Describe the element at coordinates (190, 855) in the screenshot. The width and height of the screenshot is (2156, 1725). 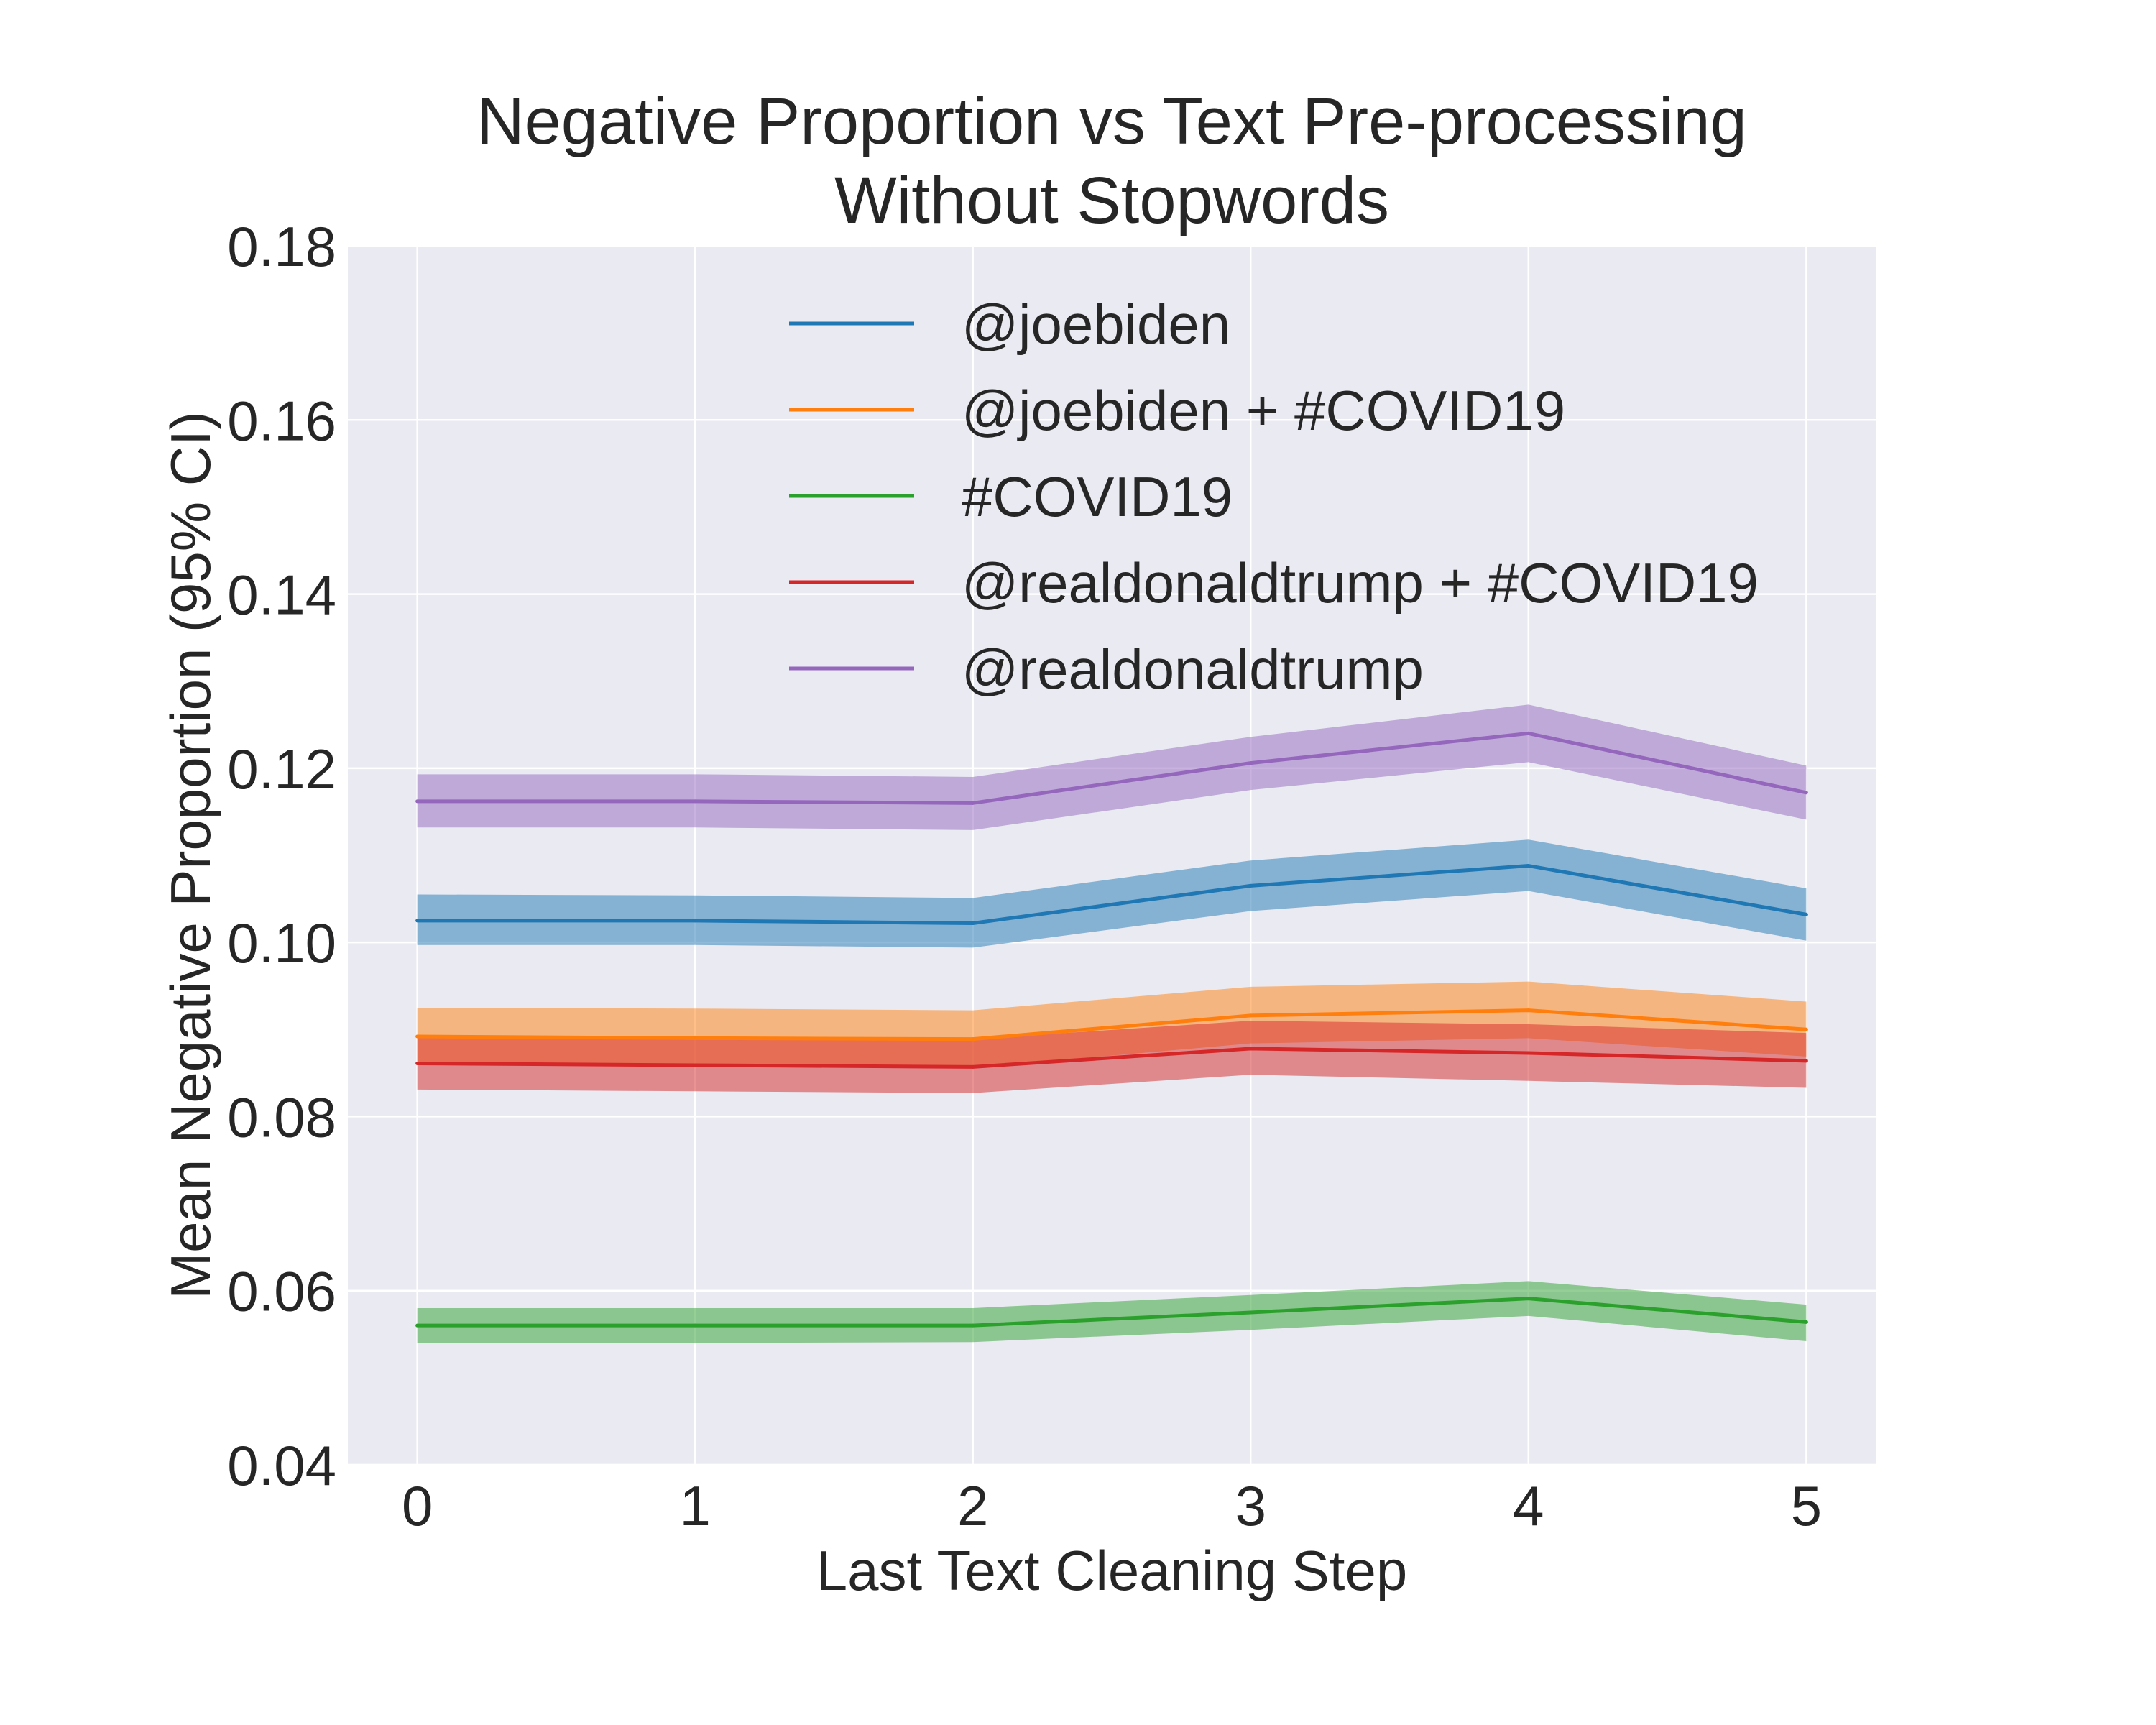
I see `y-axis-label: Mean Negative Proportion (95% CI)` at that location.